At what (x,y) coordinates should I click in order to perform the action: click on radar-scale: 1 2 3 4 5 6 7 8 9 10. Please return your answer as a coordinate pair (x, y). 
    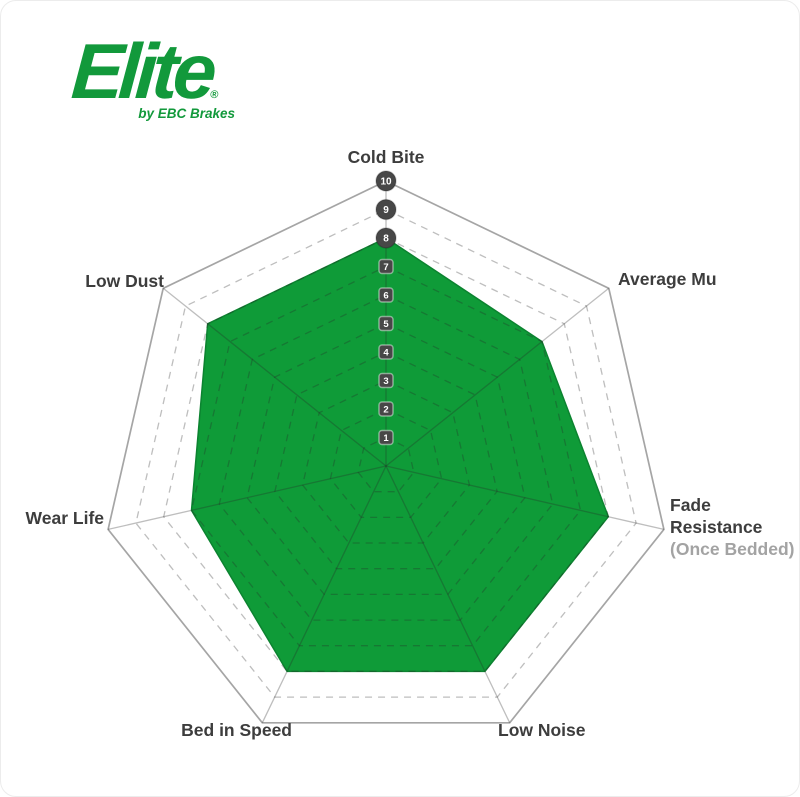
    Looking at the image, I should click on (386, 308).